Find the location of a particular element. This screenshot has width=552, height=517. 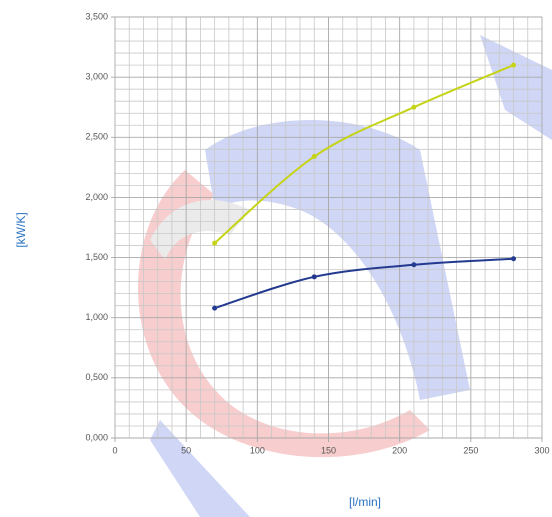

x-tick-label: 200 is located at coordinates (399, 450).